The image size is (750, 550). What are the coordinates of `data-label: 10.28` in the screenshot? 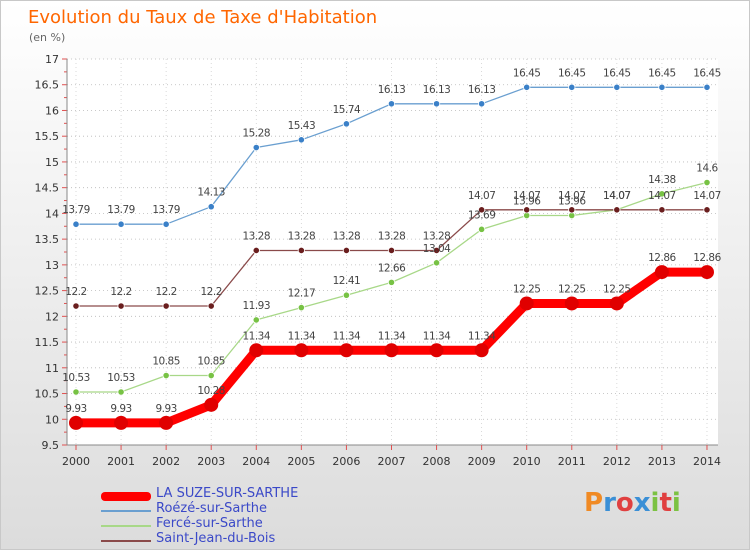 It's located at (211, 391).